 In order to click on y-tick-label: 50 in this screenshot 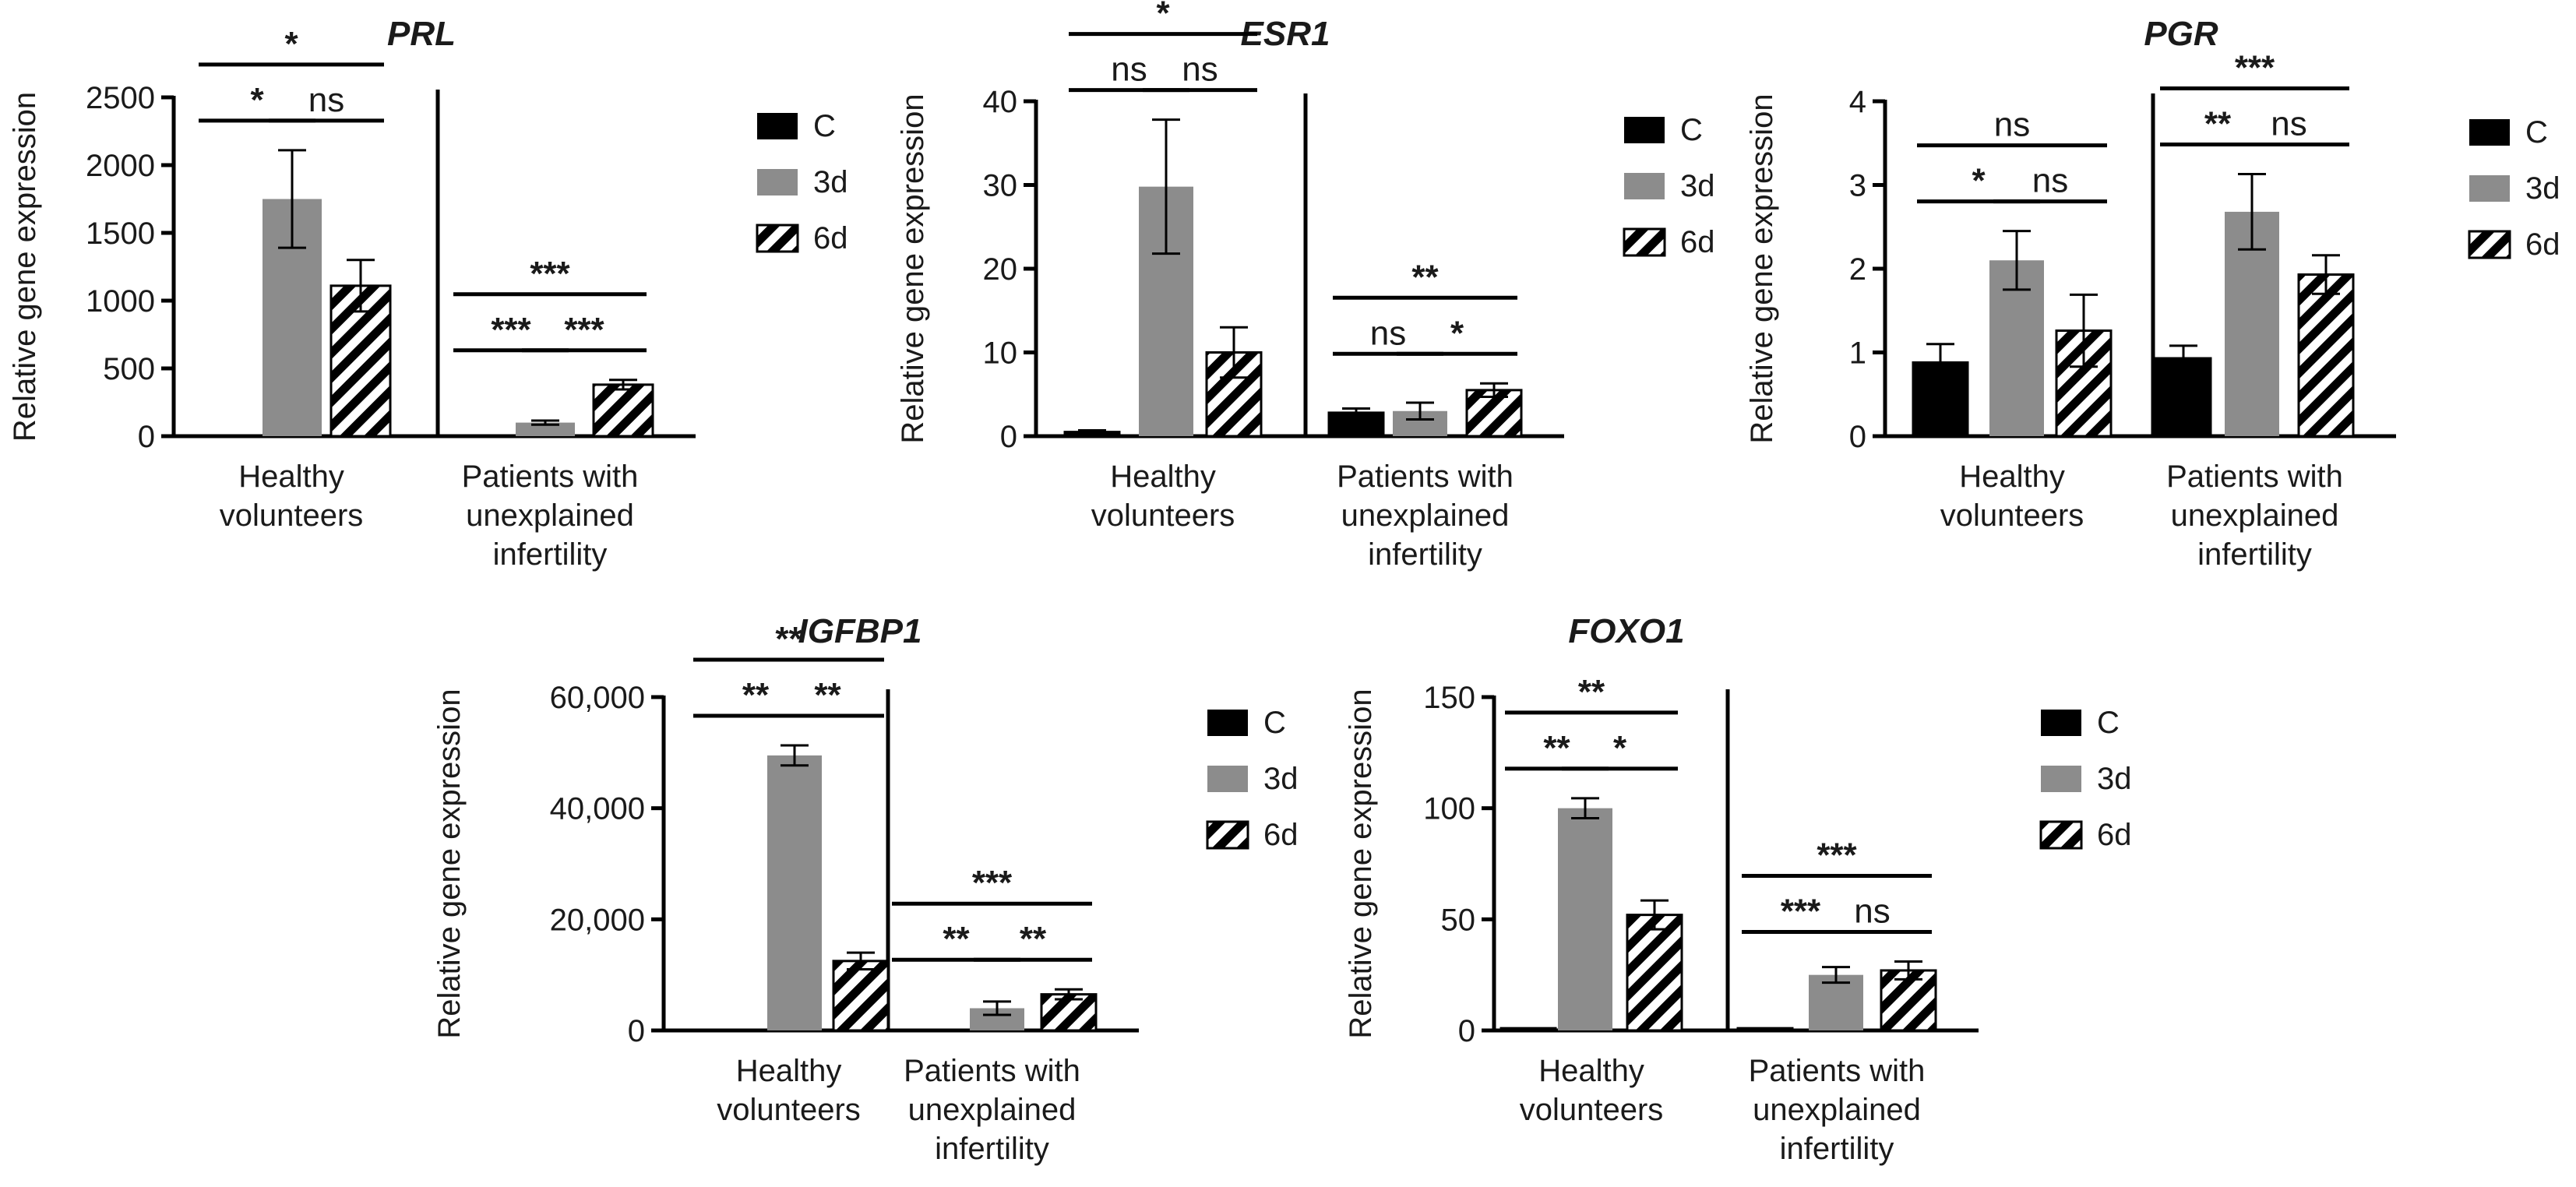, I will do `click(1458, 920)`.